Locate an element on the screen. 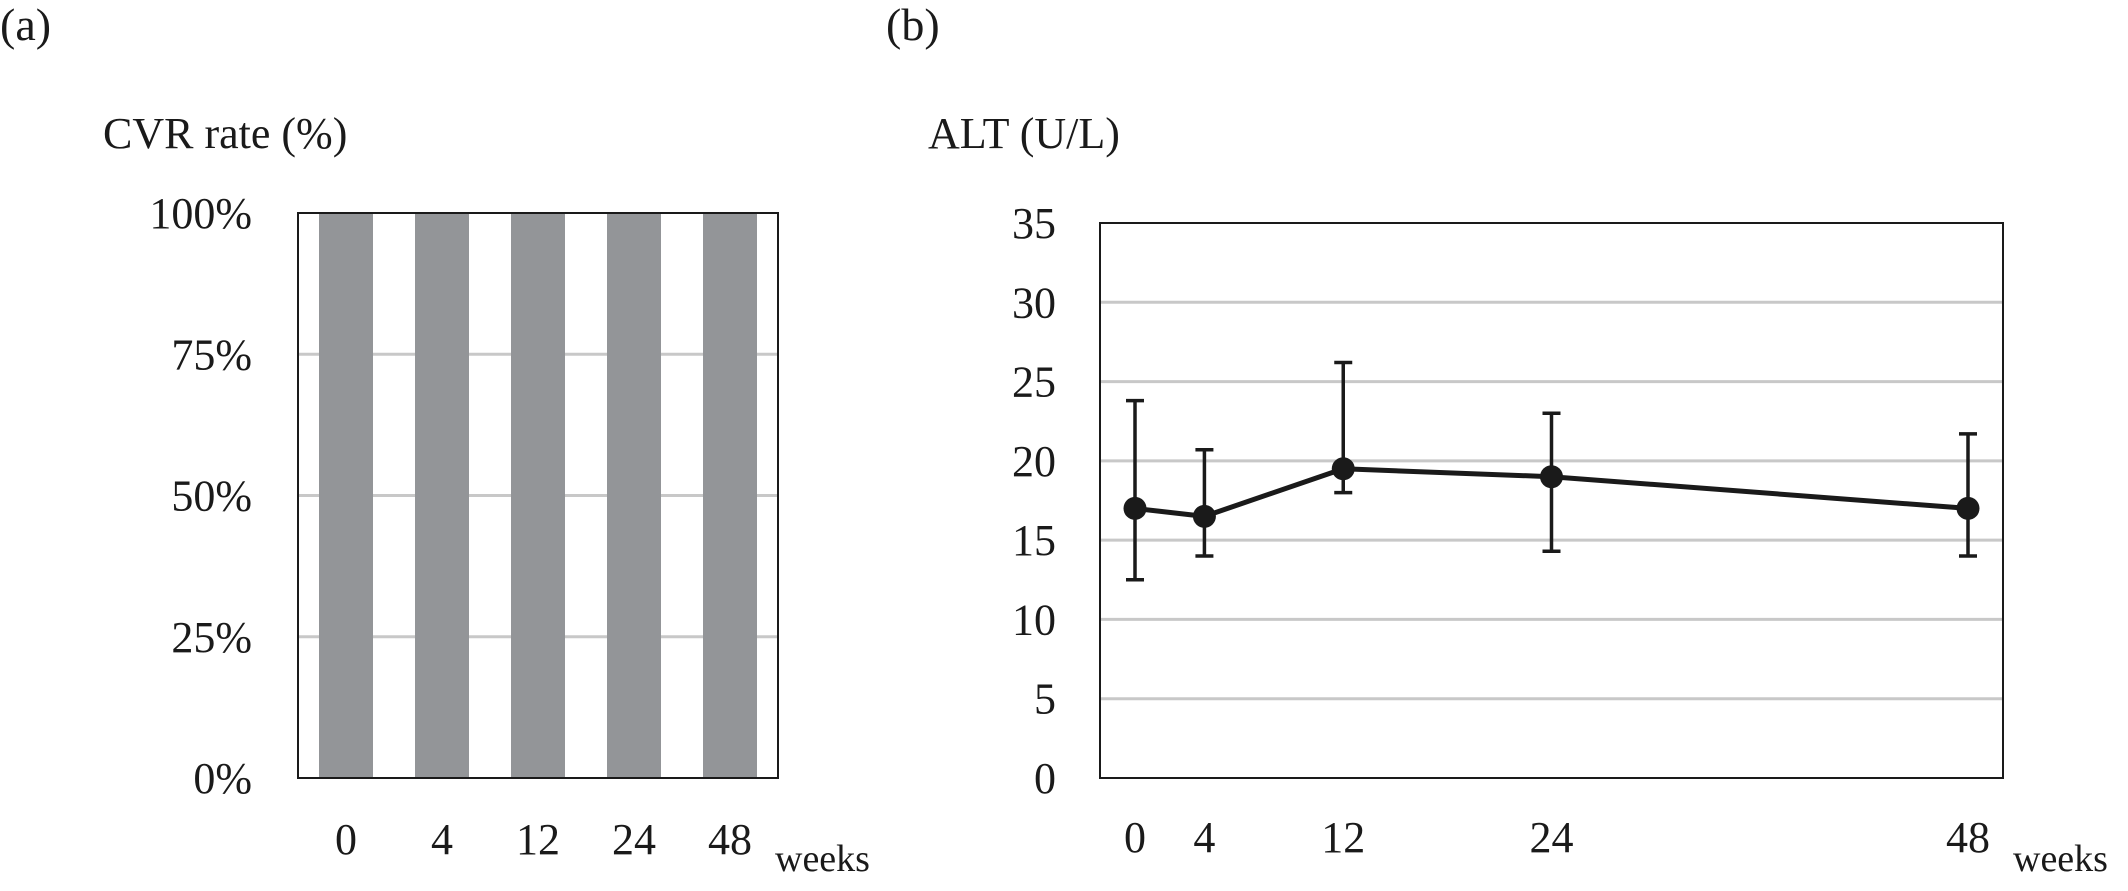 This screenshot has height=891, width=2128. panel-b-y-tick-label: 35 is located at coordinates (1034, 223).